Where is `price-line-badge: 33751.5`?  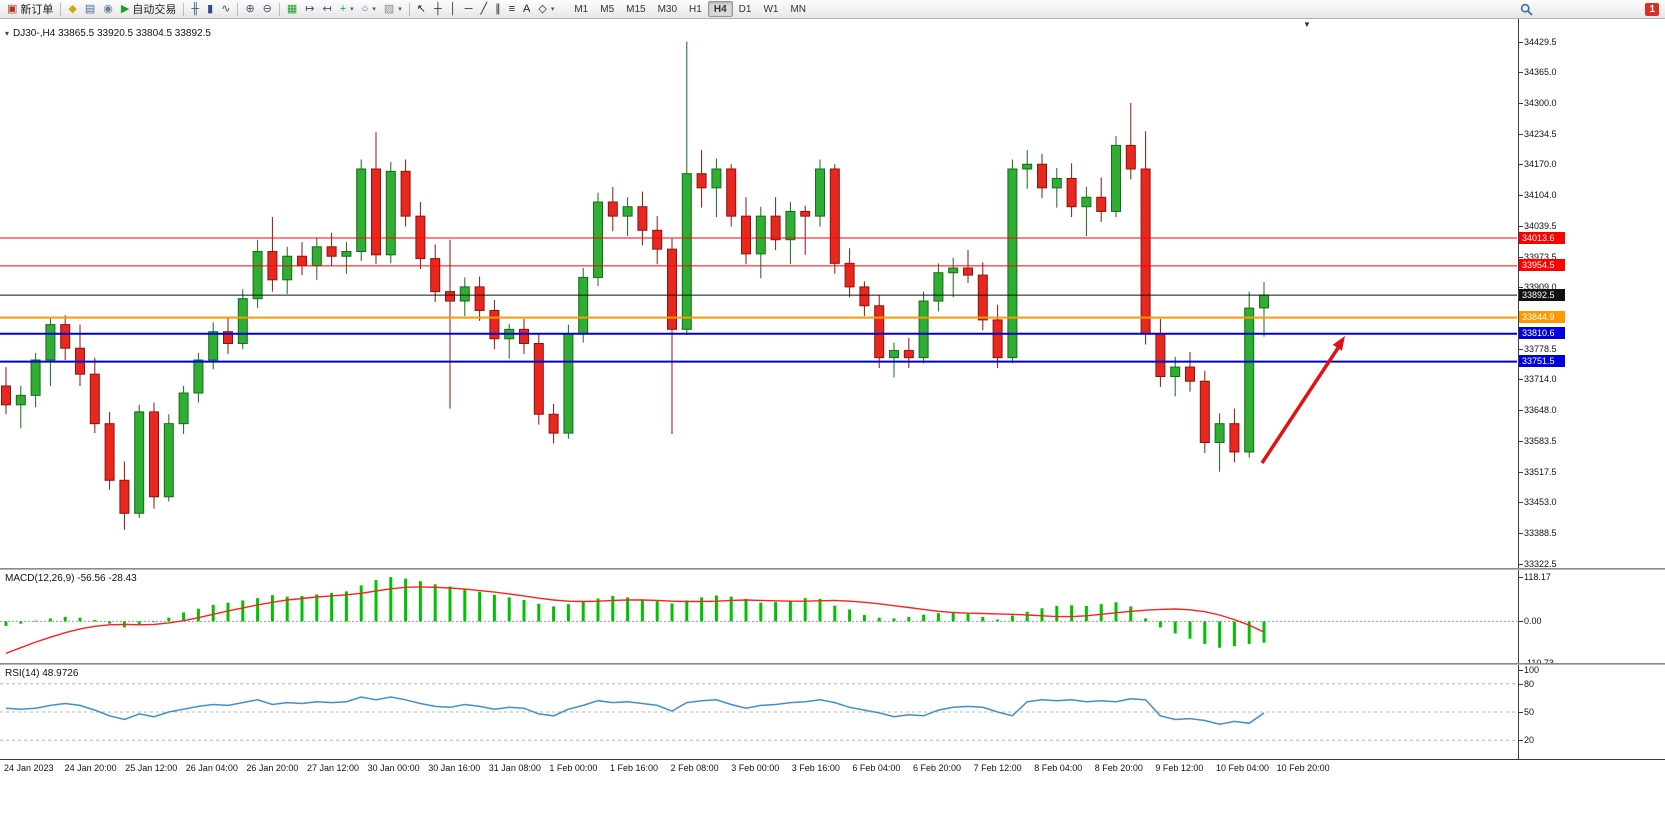 price-line-badge: 33751.5 is located at coordinates (1542, 361).